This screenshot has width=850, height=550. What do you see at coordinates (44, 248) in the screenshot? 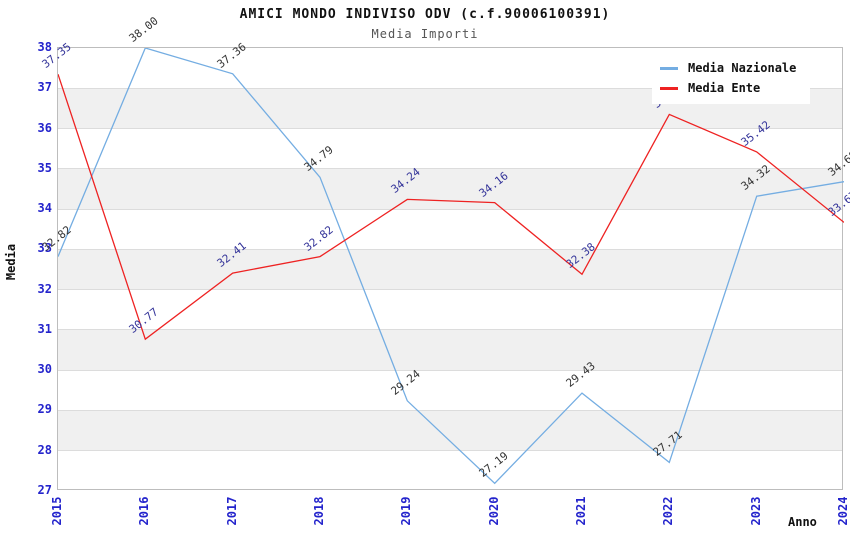
I see `y-tick-label: 33` at bounding box center [44, 248].